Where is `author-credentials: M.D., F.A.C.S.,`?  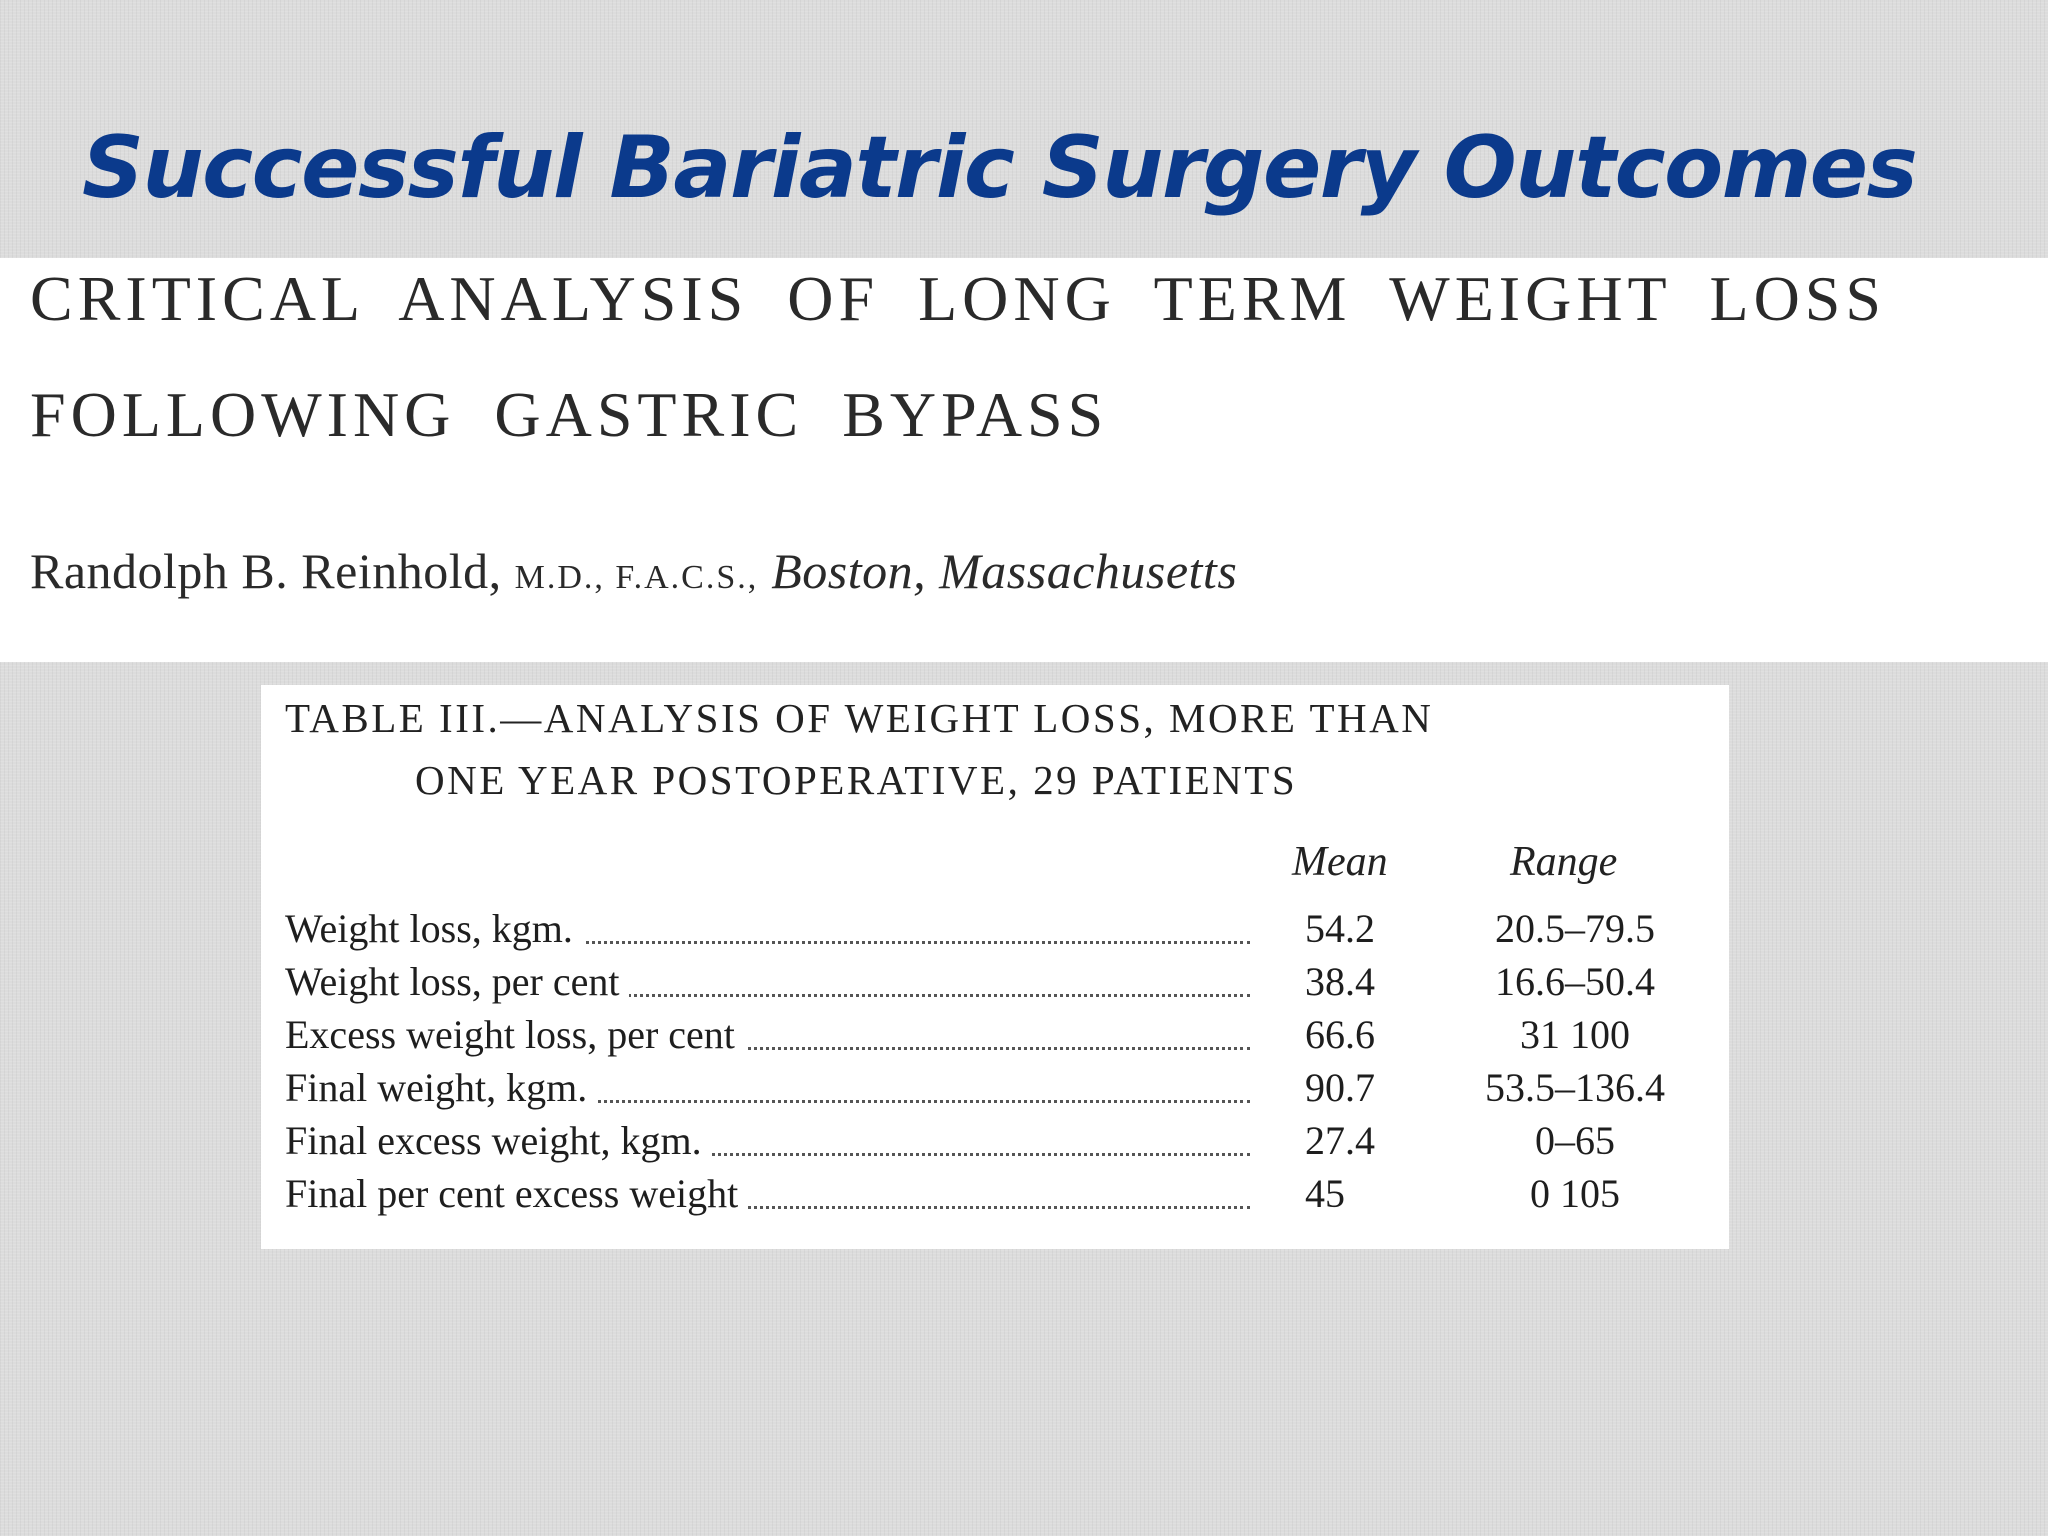
author-credentials: M.D., F.A.C.S., is located at coordinates (636, 577).